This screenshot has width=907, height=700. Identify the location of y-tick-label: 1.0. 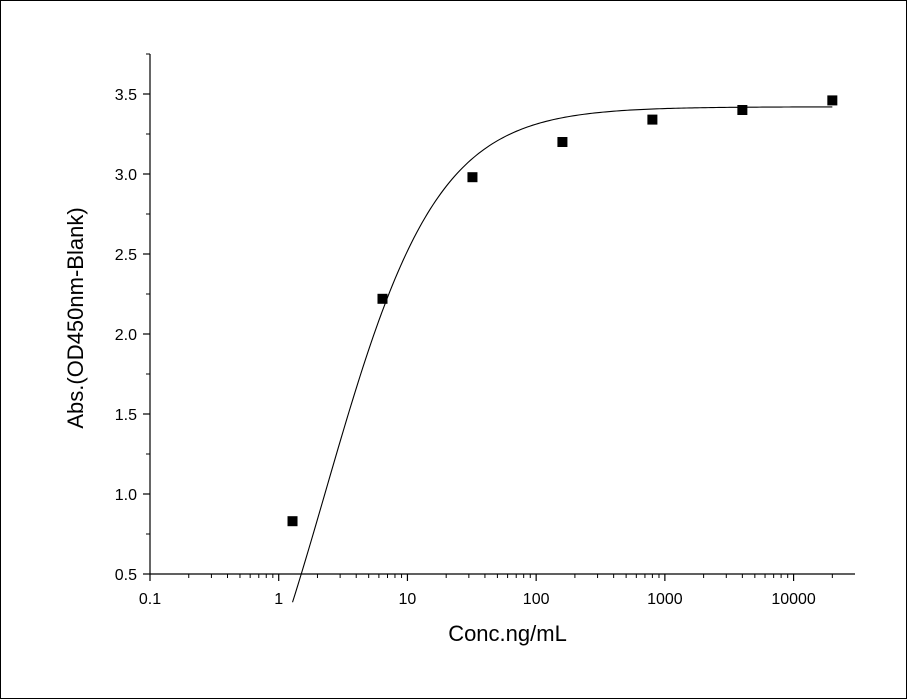
(126, 495).